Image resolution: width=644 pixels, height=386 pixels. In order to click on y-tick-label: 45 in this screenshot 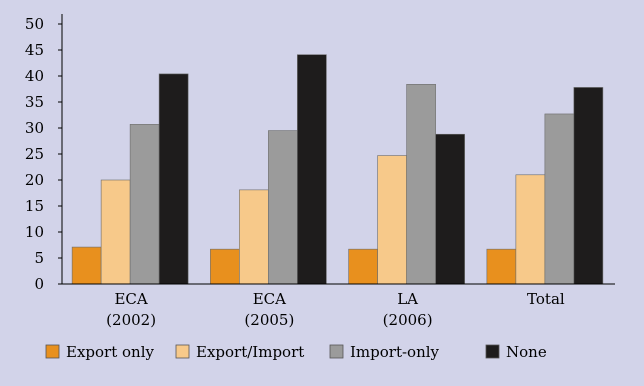, I will do `click(34, 50)`.